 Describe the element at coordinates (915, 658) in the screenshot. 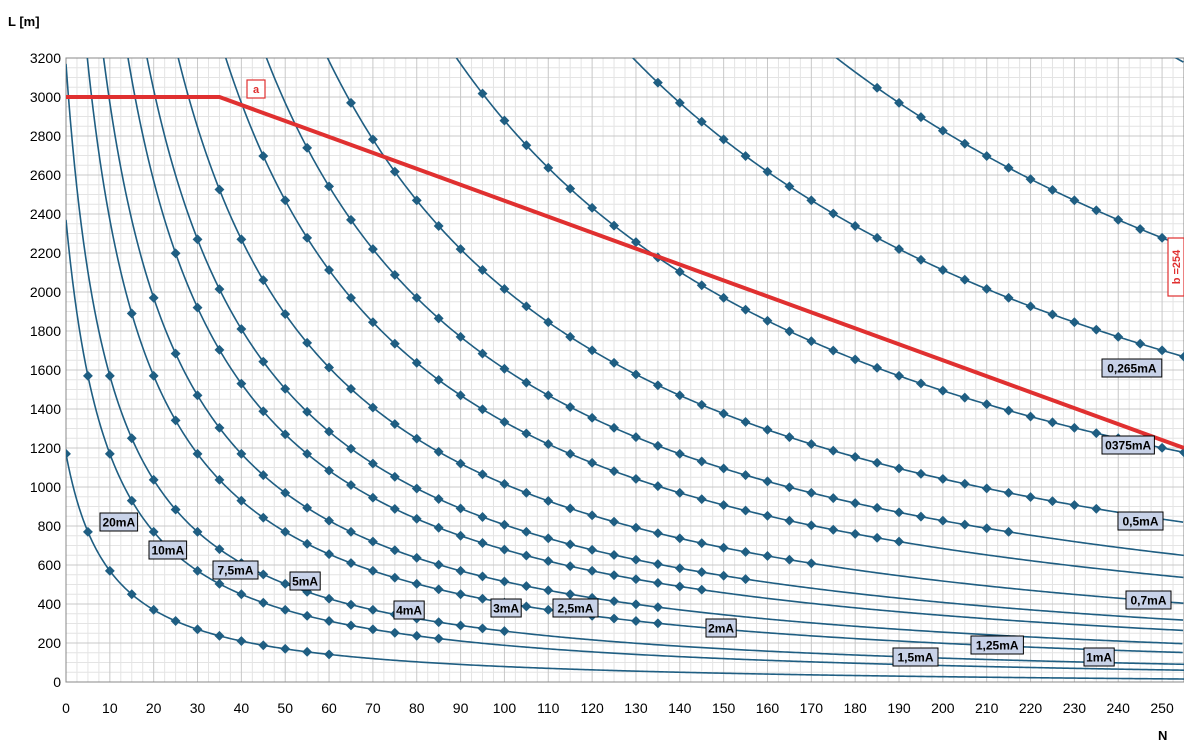

I see `series-label-text: 1,5mA` at that location.